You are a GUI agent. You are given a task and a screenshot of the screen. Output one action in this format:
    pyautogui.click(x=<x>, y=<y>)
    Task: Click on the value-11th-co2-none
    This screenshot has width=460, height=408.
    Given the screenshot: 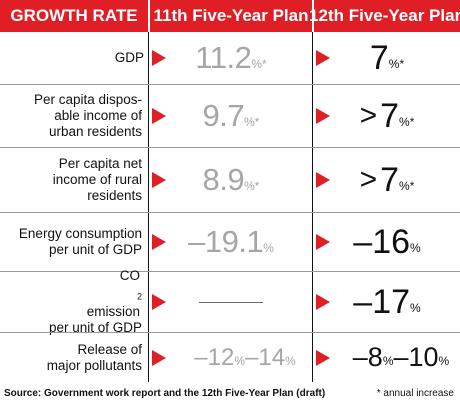 What is the action you would take?
    pyautogui.click(x=231, y=302)
    